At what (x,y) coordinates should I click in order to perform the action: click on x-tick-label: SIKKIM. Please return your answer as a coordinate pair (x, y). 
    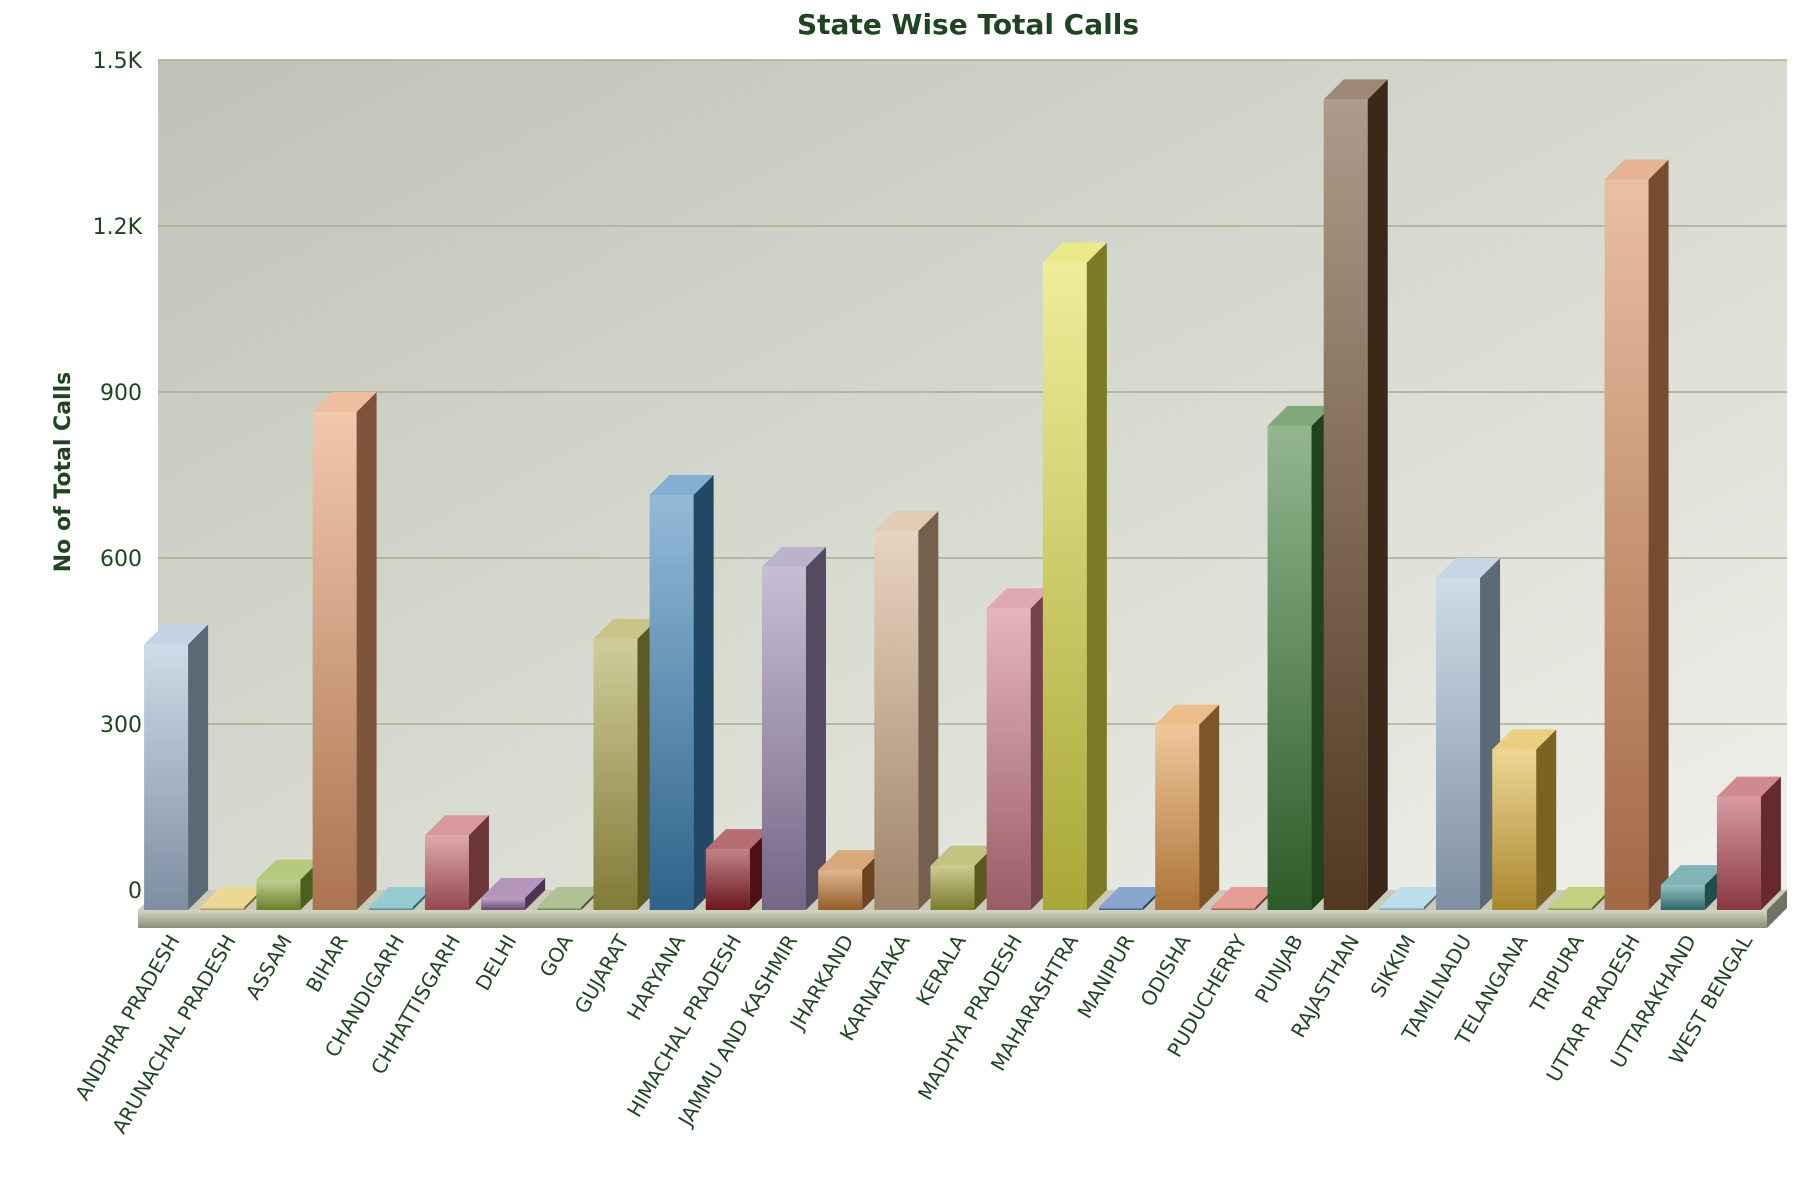
    Looking at the image, I should click on (1392, 966).